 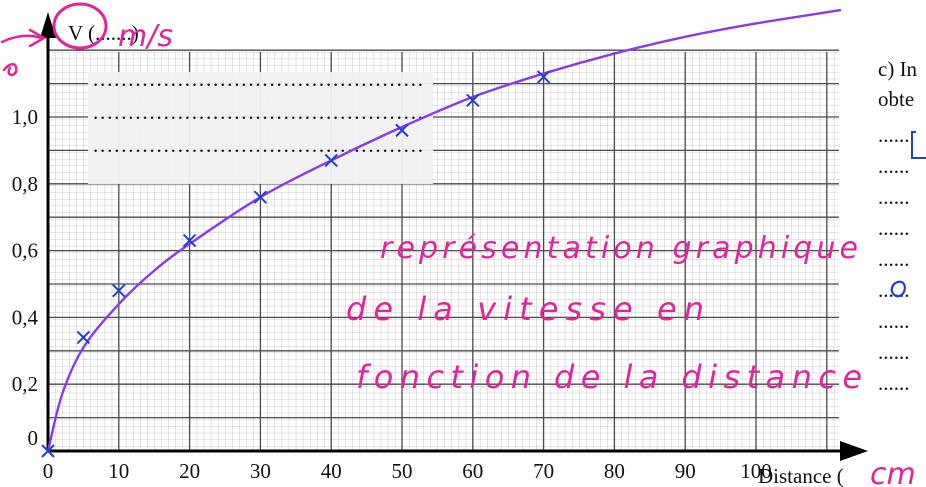 What do you see at coordinates (472, 471) in the screenshot?
I see `x-tick-label: 60` at bounding box center [472, 471].